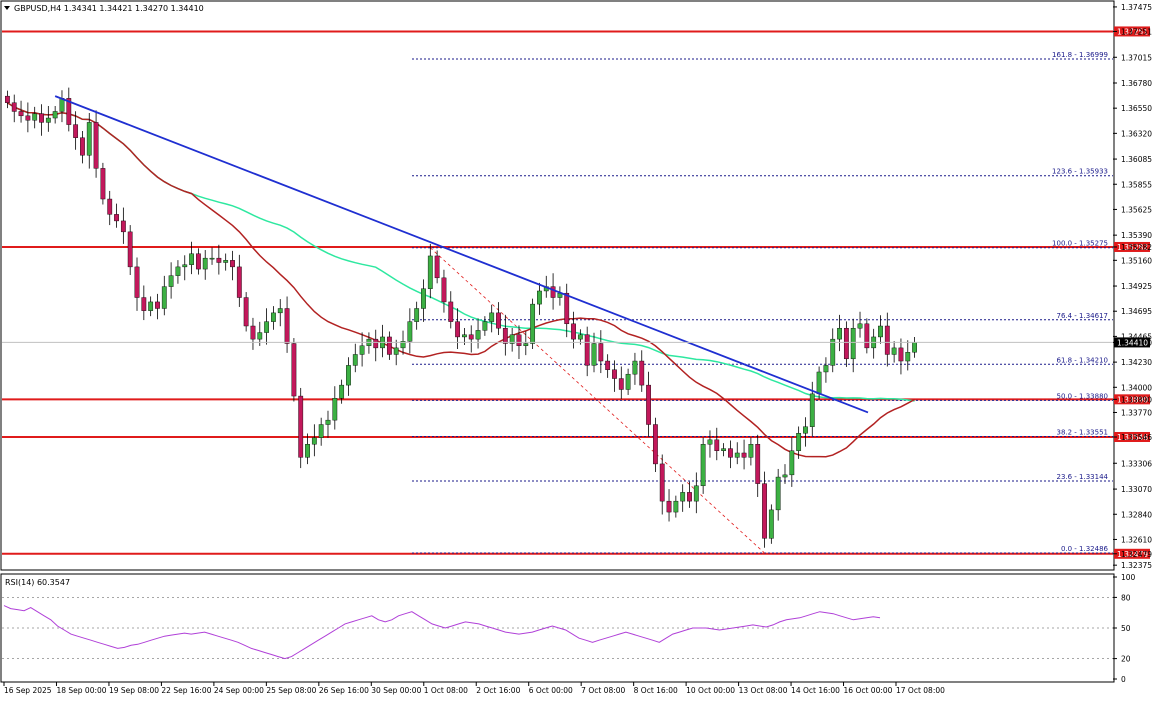 Image resolution: width=1152 pixels, height=702 pixels. What do you see at coordinates (1126, 628) in the screenshot?
I see `rsi-tick-label: 50` at bounding box center [1126, 628].